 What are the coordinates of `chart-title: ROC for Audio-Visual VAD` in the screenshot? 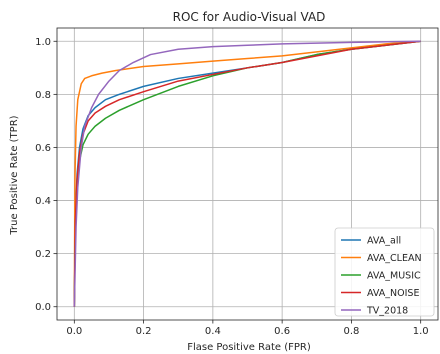 It's located at (249, 17).